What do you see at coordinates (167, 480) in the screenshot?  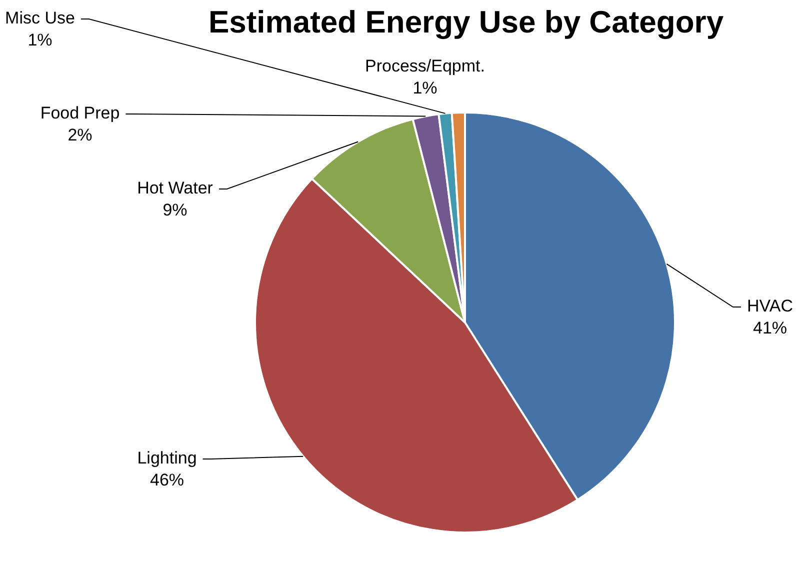 I see `data-label: 46%` at bounding box center [167, 480].